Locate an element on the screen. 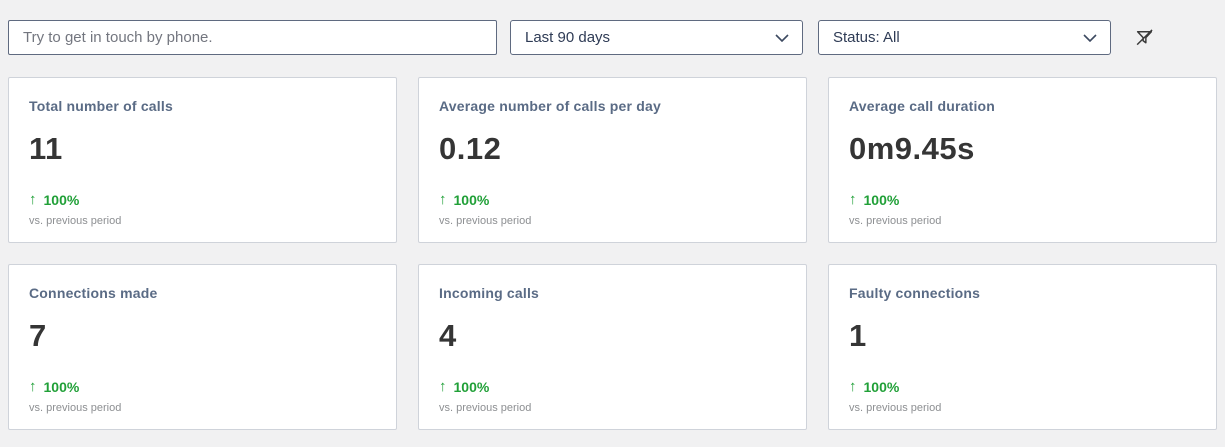 This screenshot has width=1225, height=447. stat-card-title: Connections made is located at coordinates (93, 293).